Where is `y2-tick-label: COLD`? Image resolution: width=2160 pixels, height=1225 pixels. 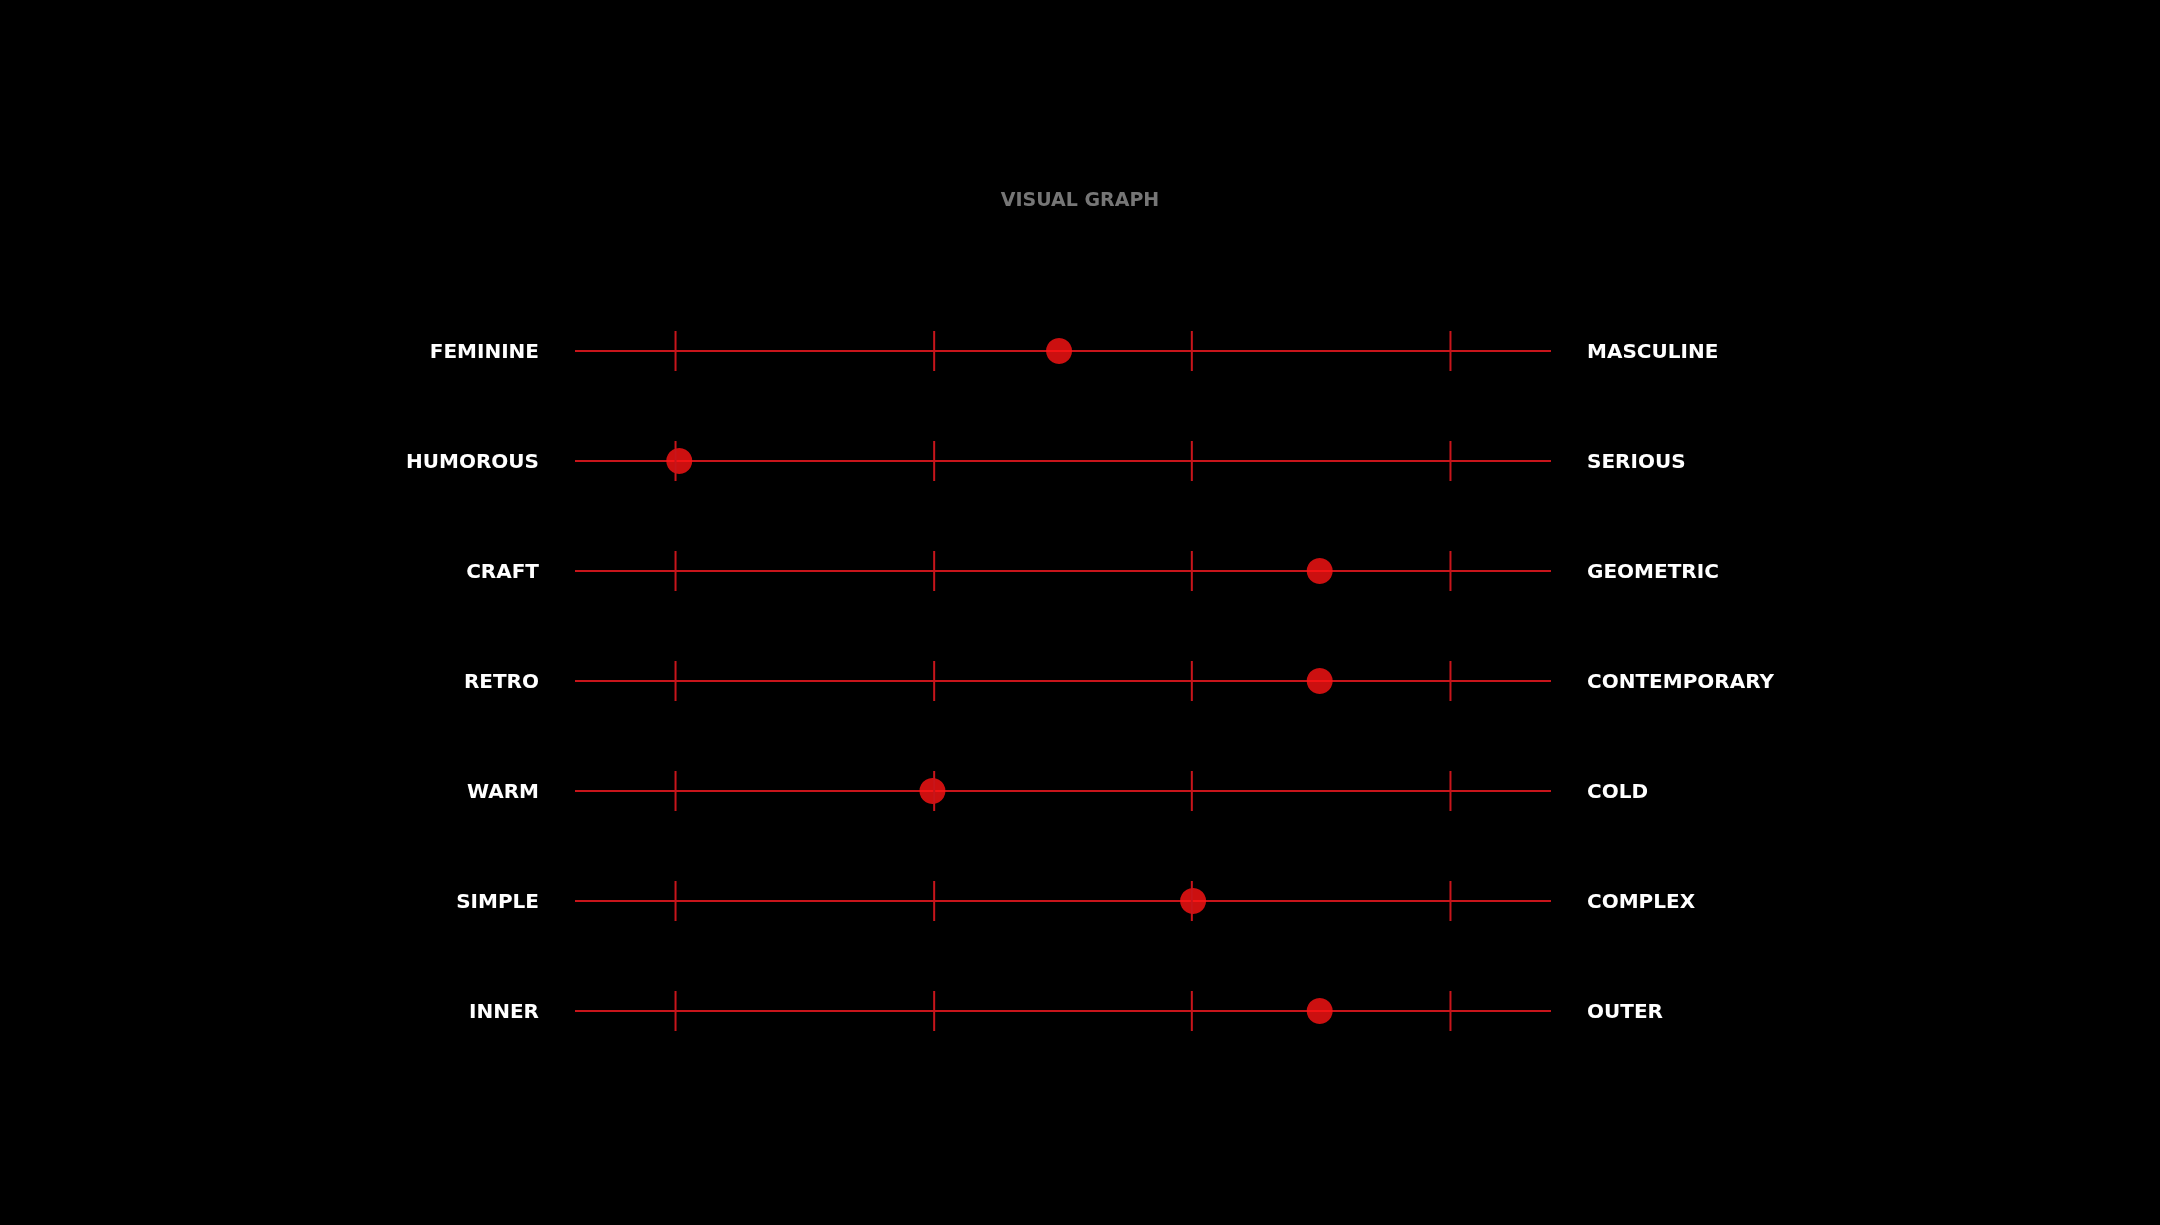
y2-tick-label: COLD is located at coordinates (1618, 791).